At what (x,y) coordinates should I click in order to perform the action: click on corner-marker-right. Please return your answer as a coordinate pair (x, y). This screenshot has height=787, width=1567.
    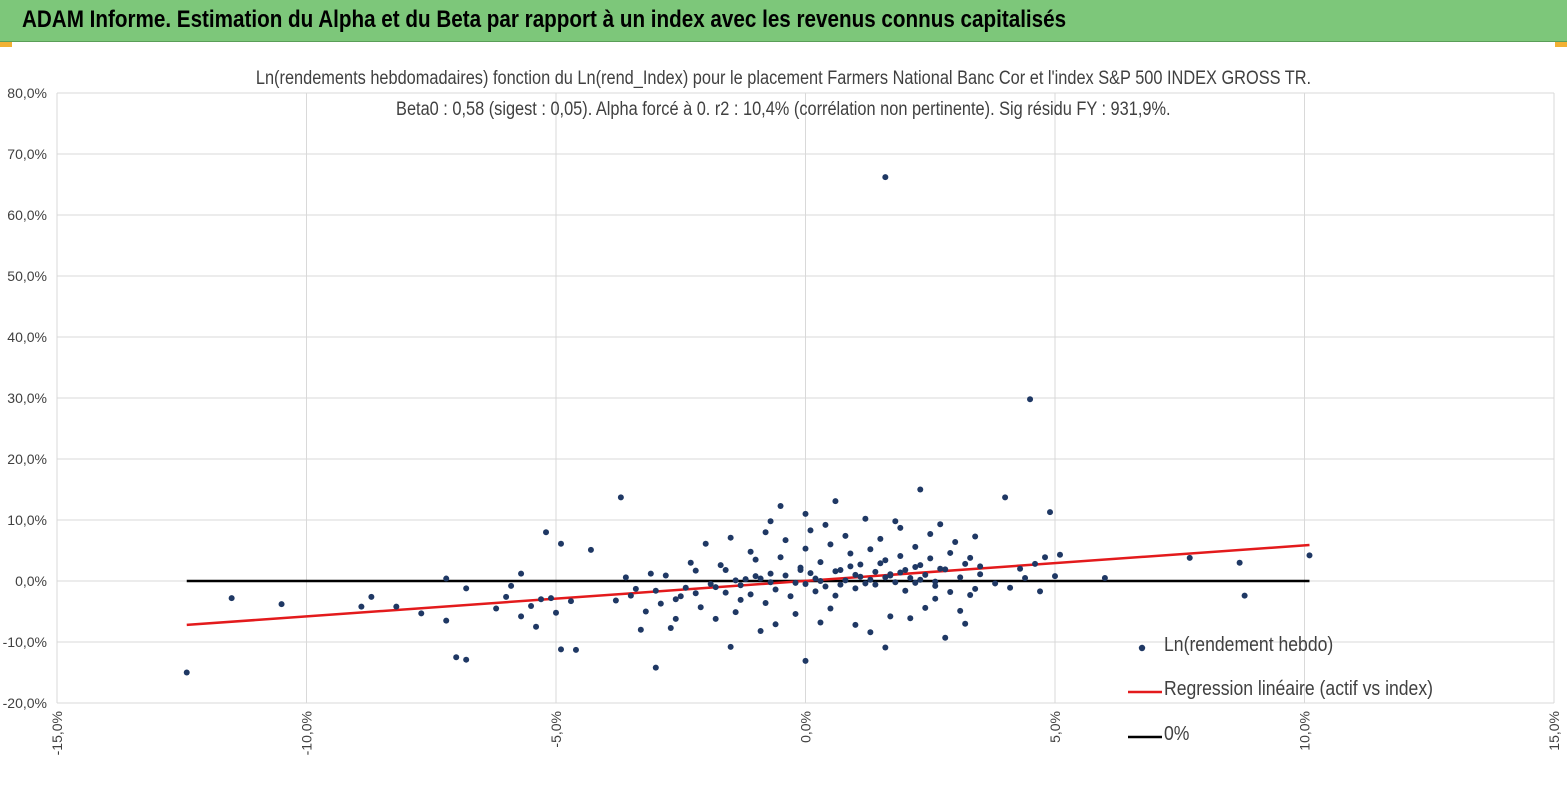
    Looking at the image, I should click on (1561, 44).